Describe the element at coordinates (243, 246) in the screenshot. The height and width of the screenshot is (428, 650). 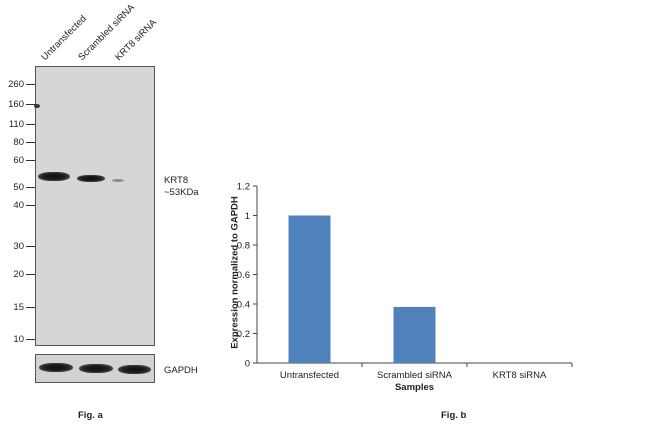
I see `y-tick-label: 0.8` at that location.